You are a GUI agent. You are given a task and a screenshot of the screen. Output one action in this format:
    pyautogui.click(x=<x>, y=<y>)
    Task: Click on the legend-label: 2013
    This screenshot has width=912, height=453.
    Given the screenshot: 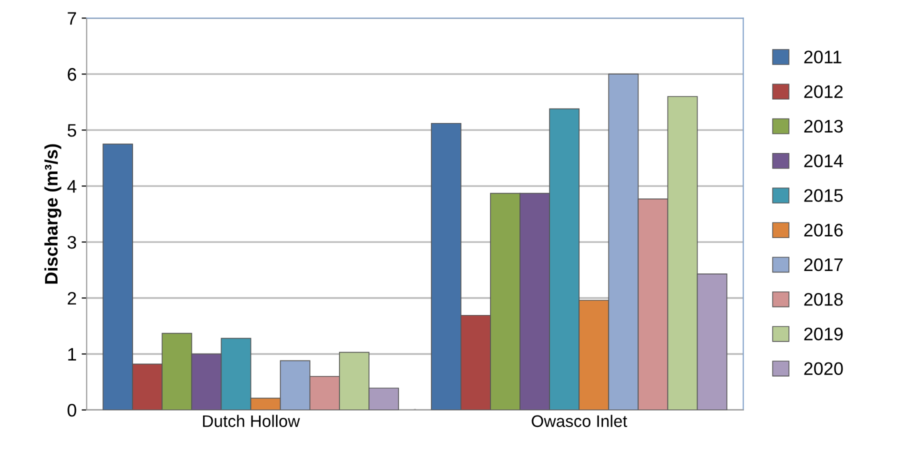 What is the action you would take?
    pyautogui.click(x=823, y=126)
    